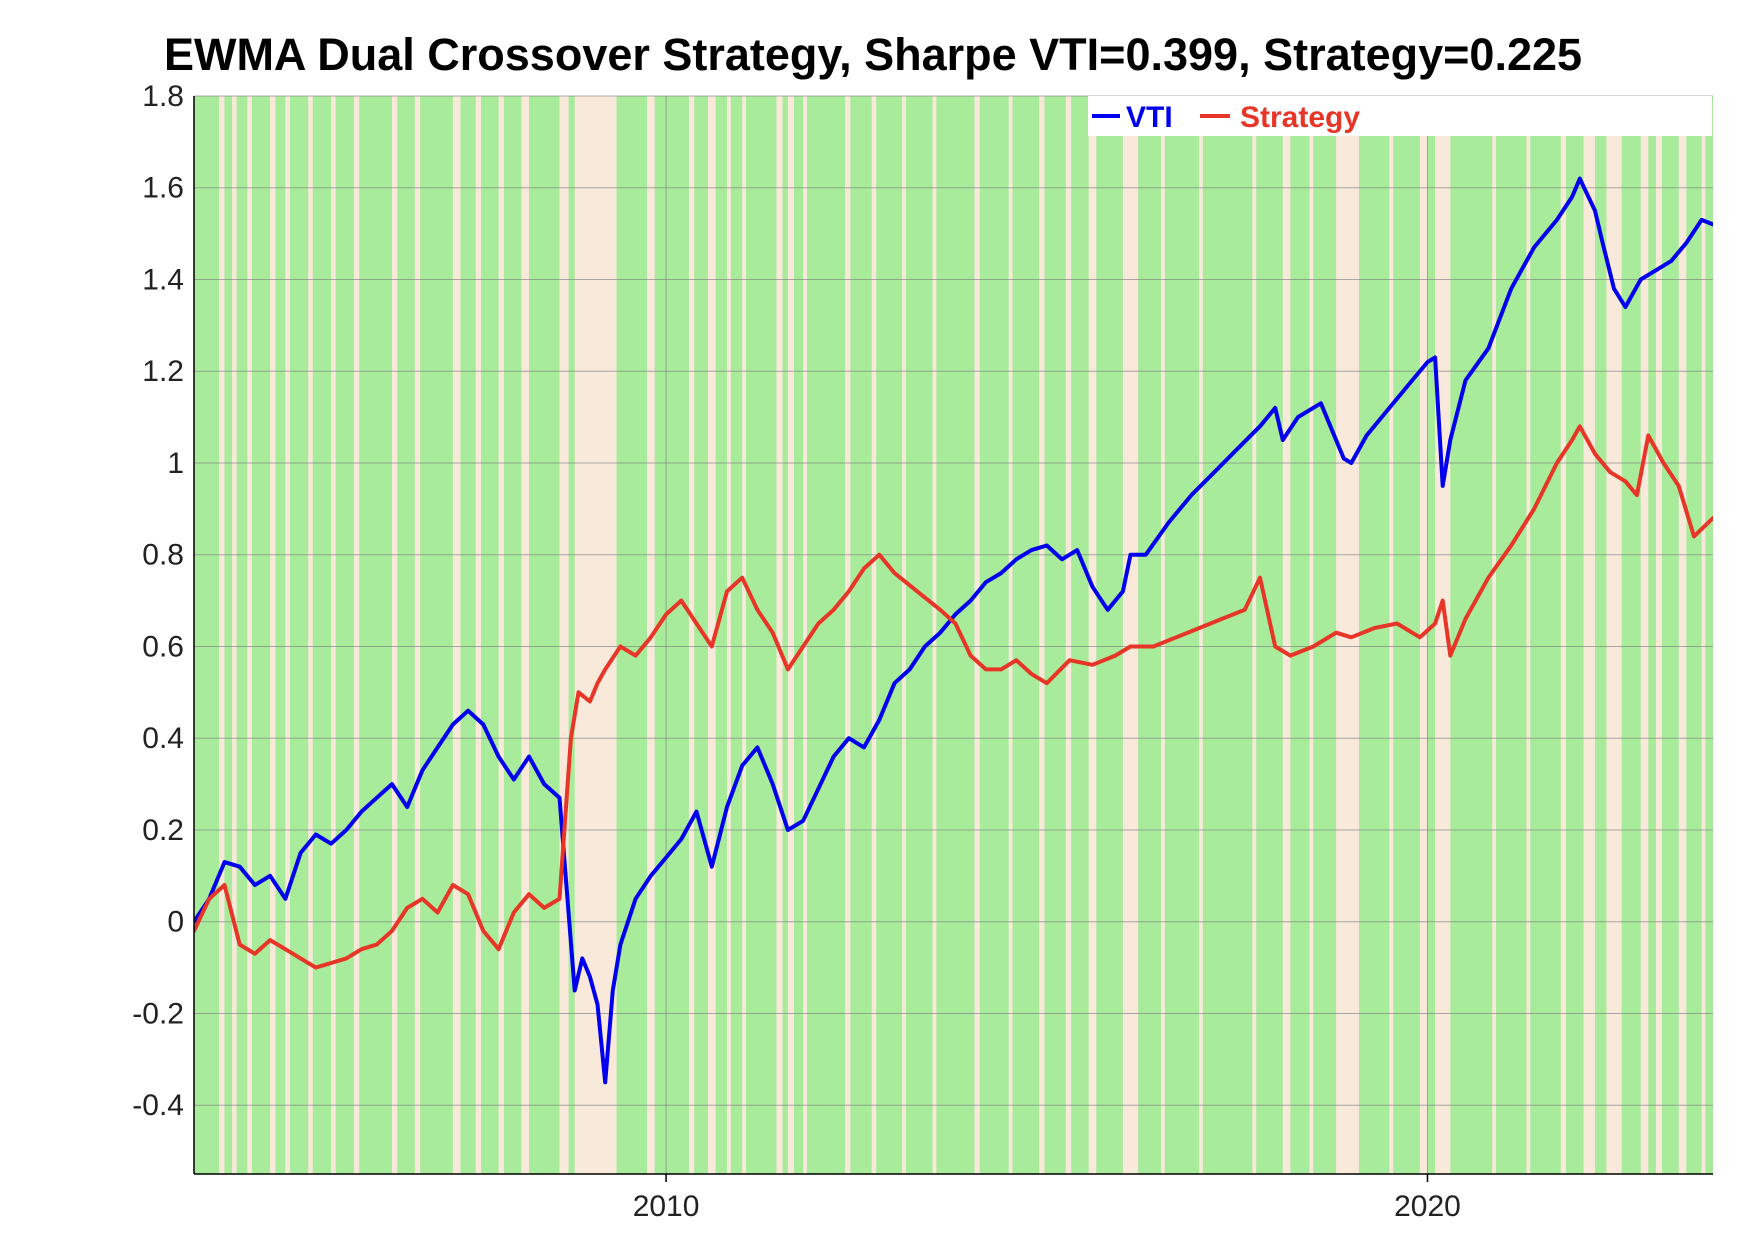 The width and height of the screenshot is (1746, 1246). Describe the element at coordinates (163, 738) in the screenshot. I see `y-tick-label: 0.4` at that location.